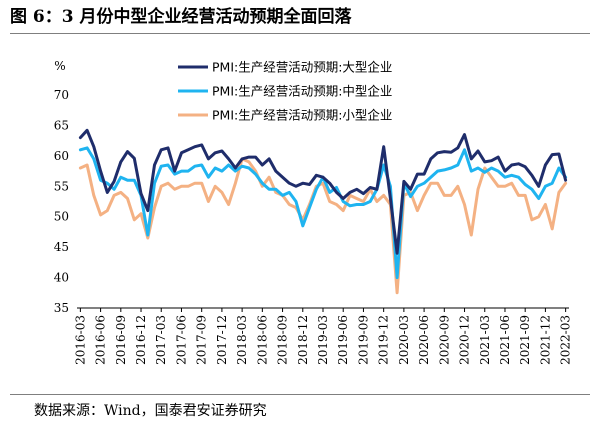  Describe the element at coordinates (303, 340) in the screenshot. I see `x-tick-label: 2018-12` at that location.